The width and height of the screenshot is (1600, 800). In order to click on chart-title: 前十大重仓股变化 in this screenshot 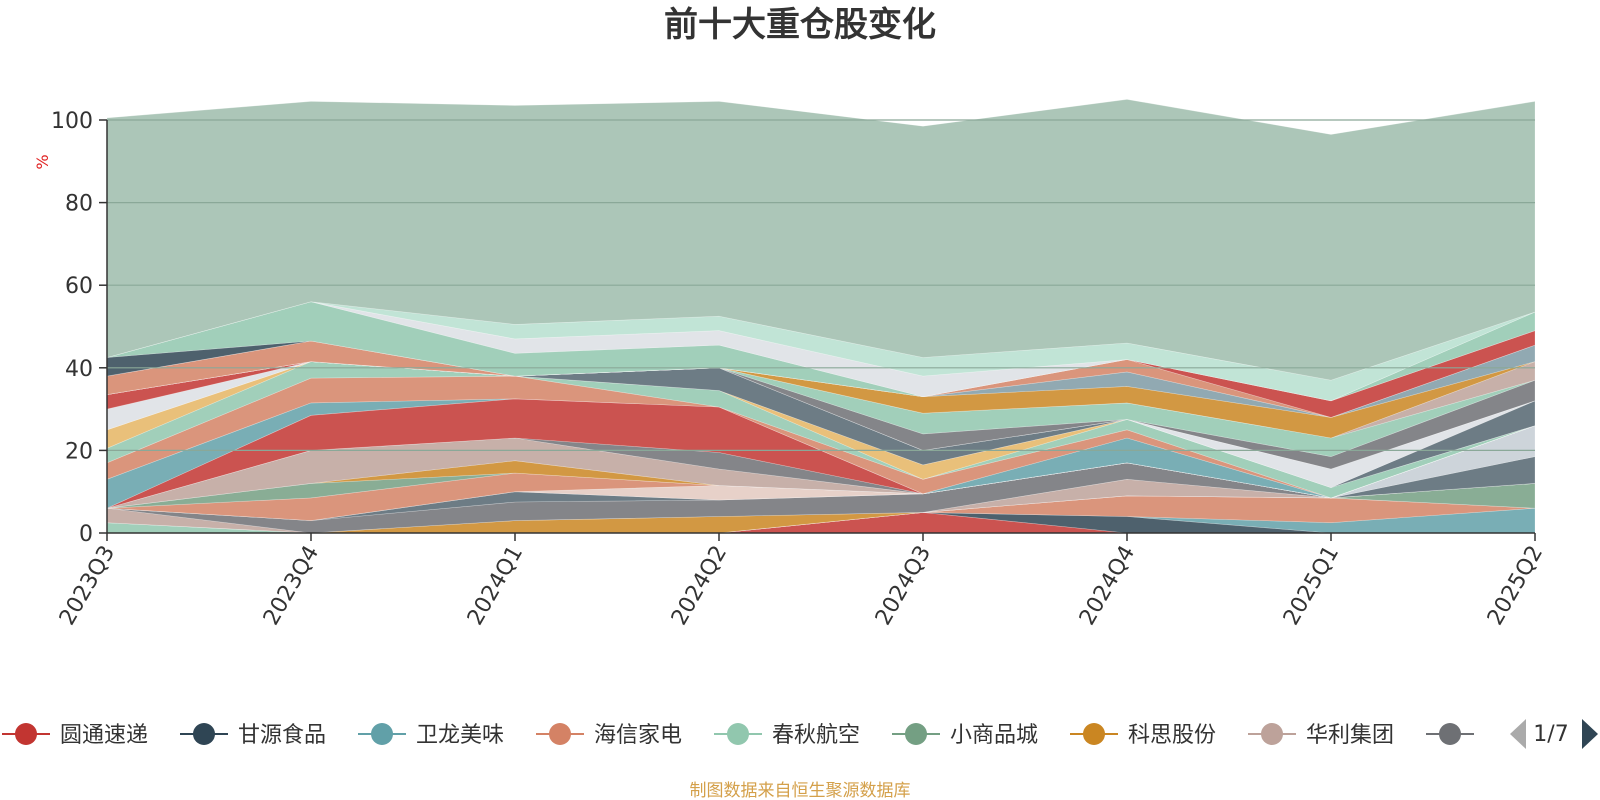, I will do `click(800, 25)`.